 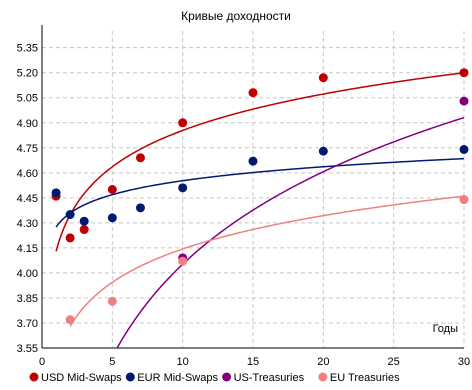 What do you see at coordinates (112, 362) in the screenshot?
I see `x-tick-label: 5` at bounding box center [112, 362].